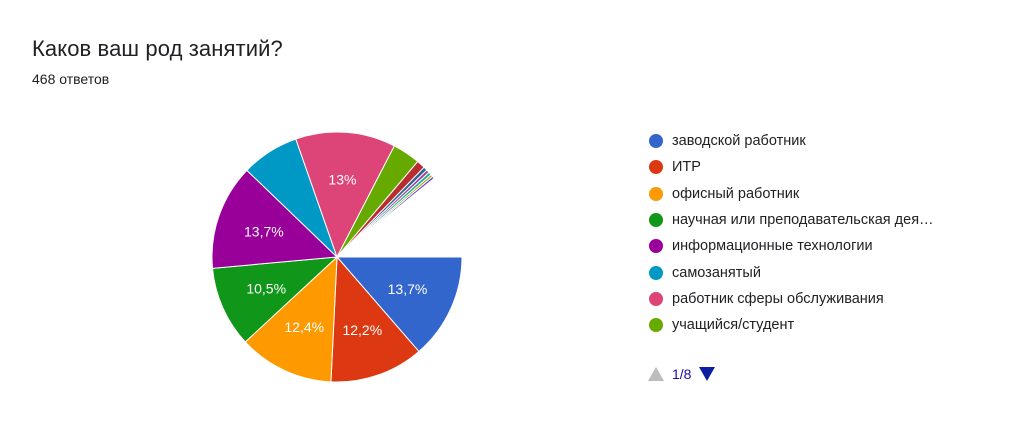  Describe the element at coordinates (791, 272) in the screenshot. I see `legend-item: самозанятый` at that location.